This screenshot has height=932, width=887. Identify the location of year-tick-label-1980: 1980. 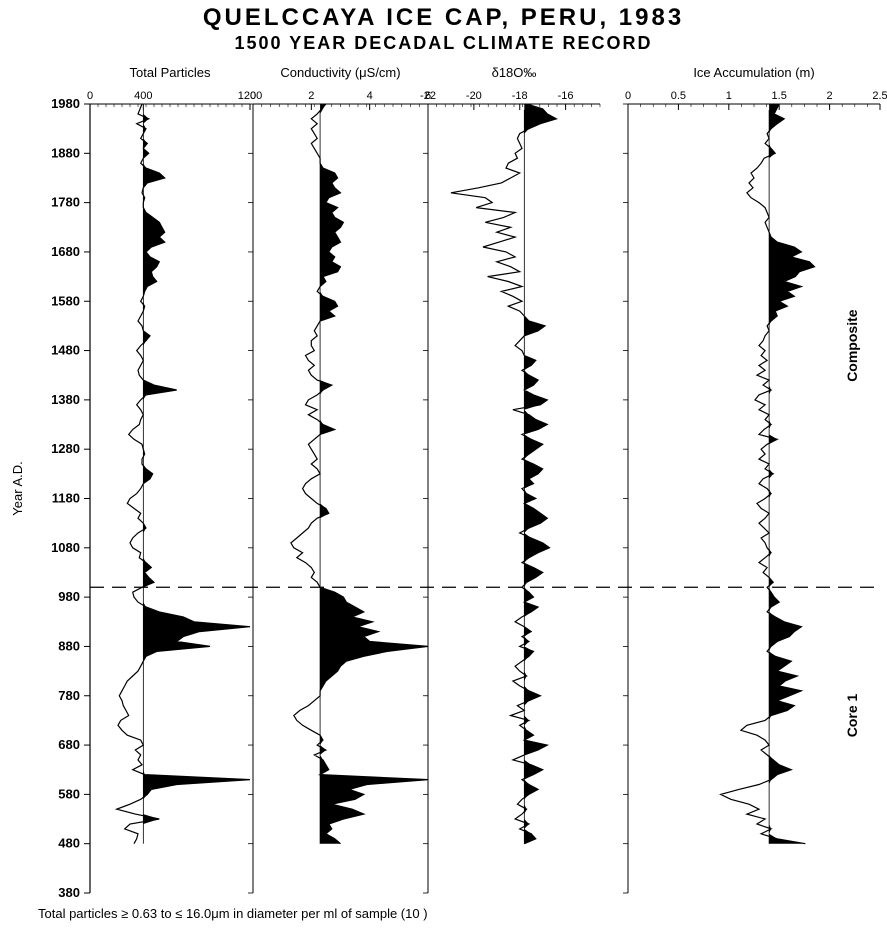
(65, 103).